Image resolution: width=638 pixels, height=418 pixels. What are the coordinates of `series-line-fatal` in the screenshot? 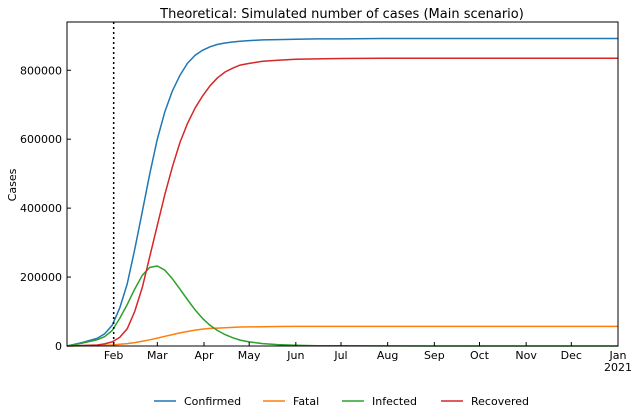 It's located at (342, 336).